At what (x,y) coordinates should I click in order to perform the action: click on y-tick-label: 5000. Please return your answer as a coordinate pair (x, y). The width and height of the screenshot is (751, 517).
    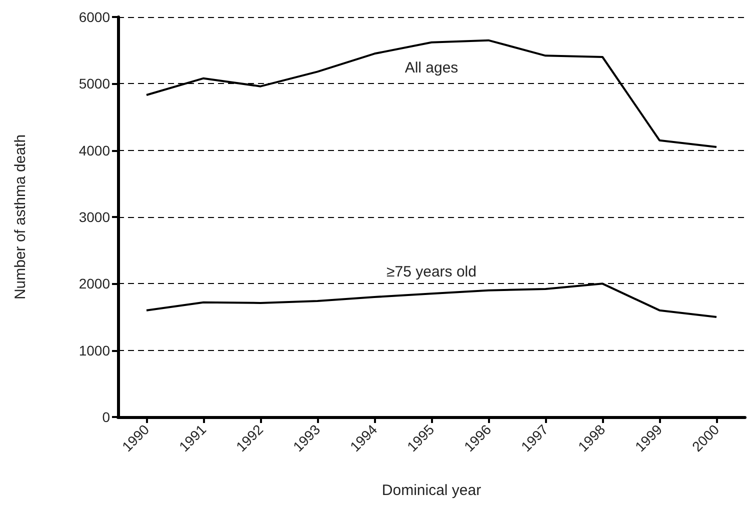
    Looking at the image, I should click on (94, 84).